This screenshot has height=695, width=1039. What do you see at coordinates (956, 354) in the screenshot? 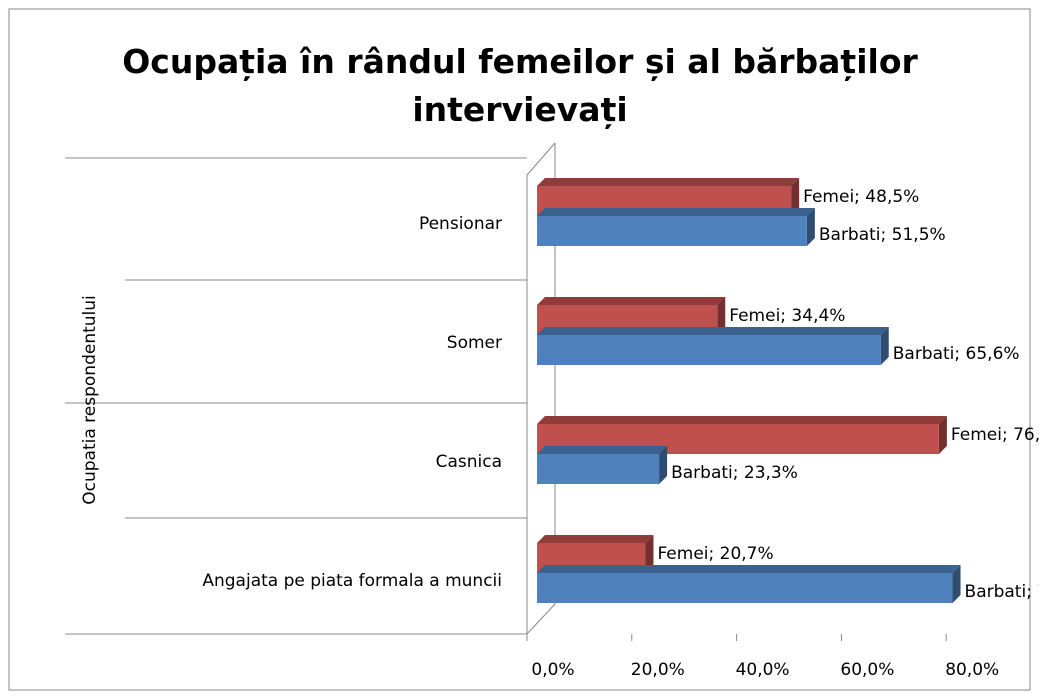
I see `data-label: Barbati; 65,6%` at bounding box center [956, 354].